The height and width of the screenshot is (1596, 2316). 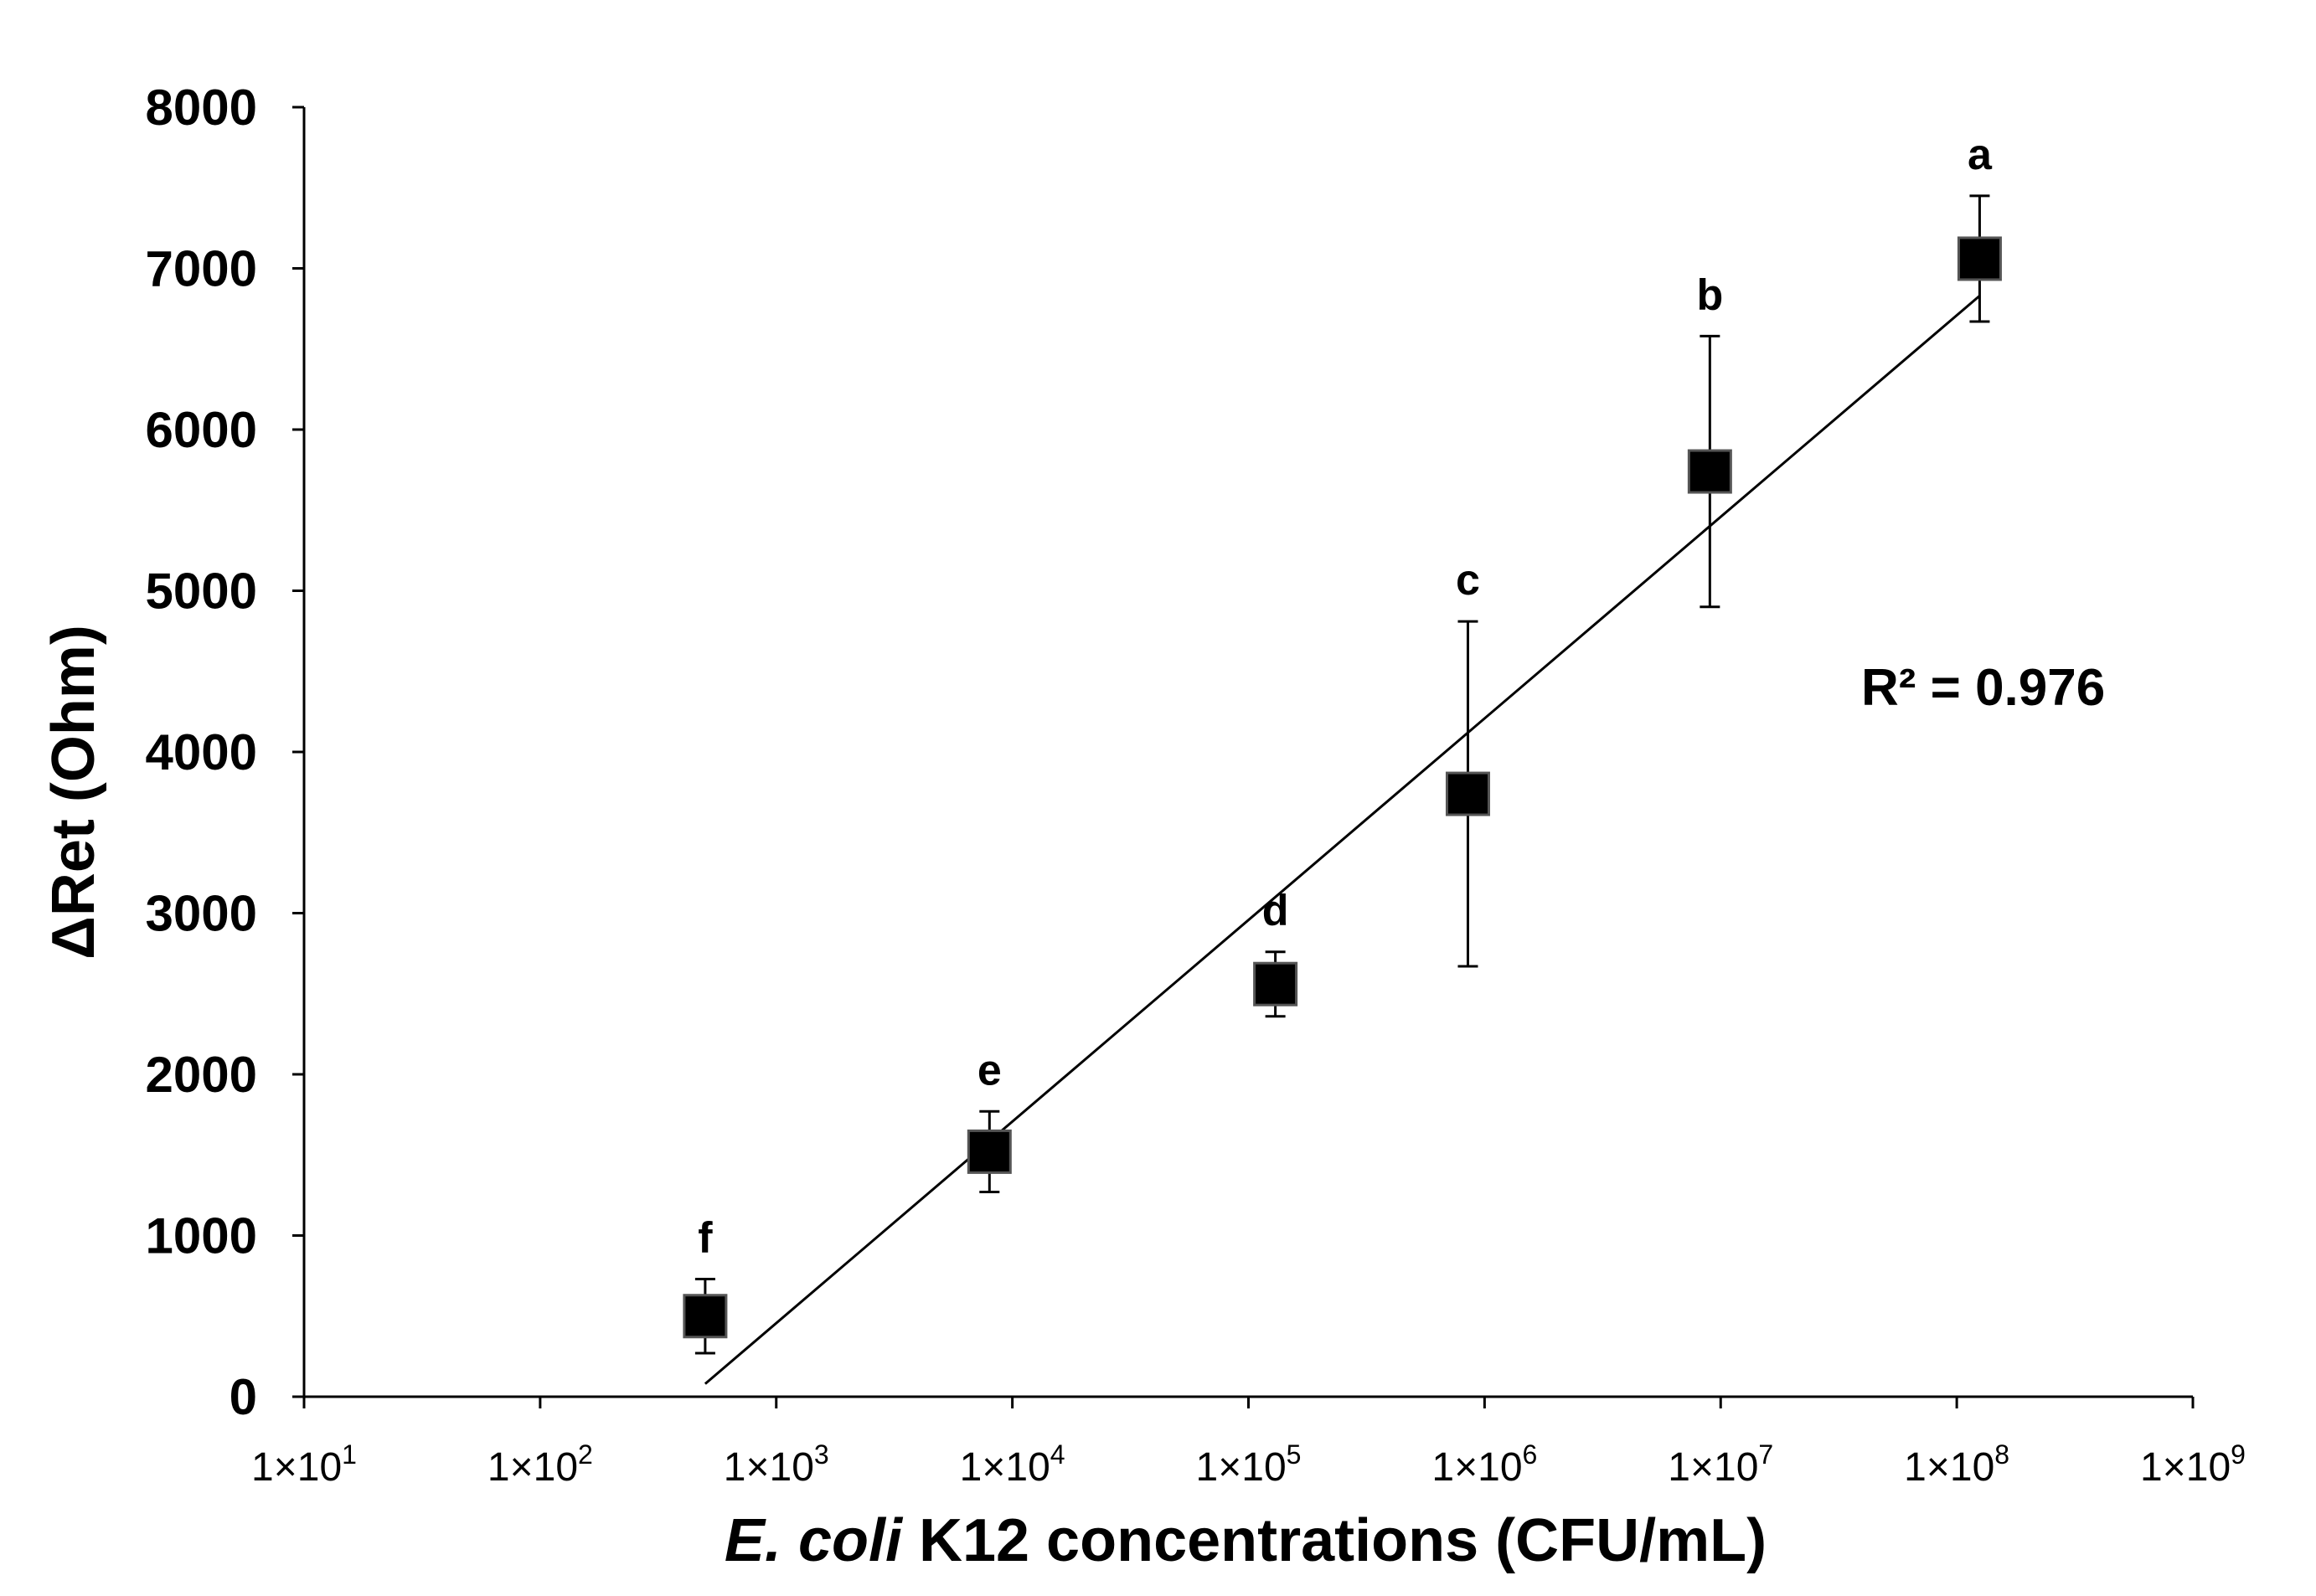 I want to click on y-tick-label: 1000, so click(x=201, y=1236).